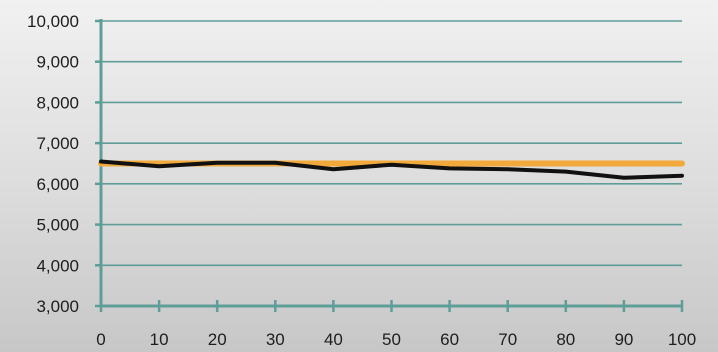 This screenshot has width=718, height=352. I want to click on x-tick-label: 90, so click(623, 339).